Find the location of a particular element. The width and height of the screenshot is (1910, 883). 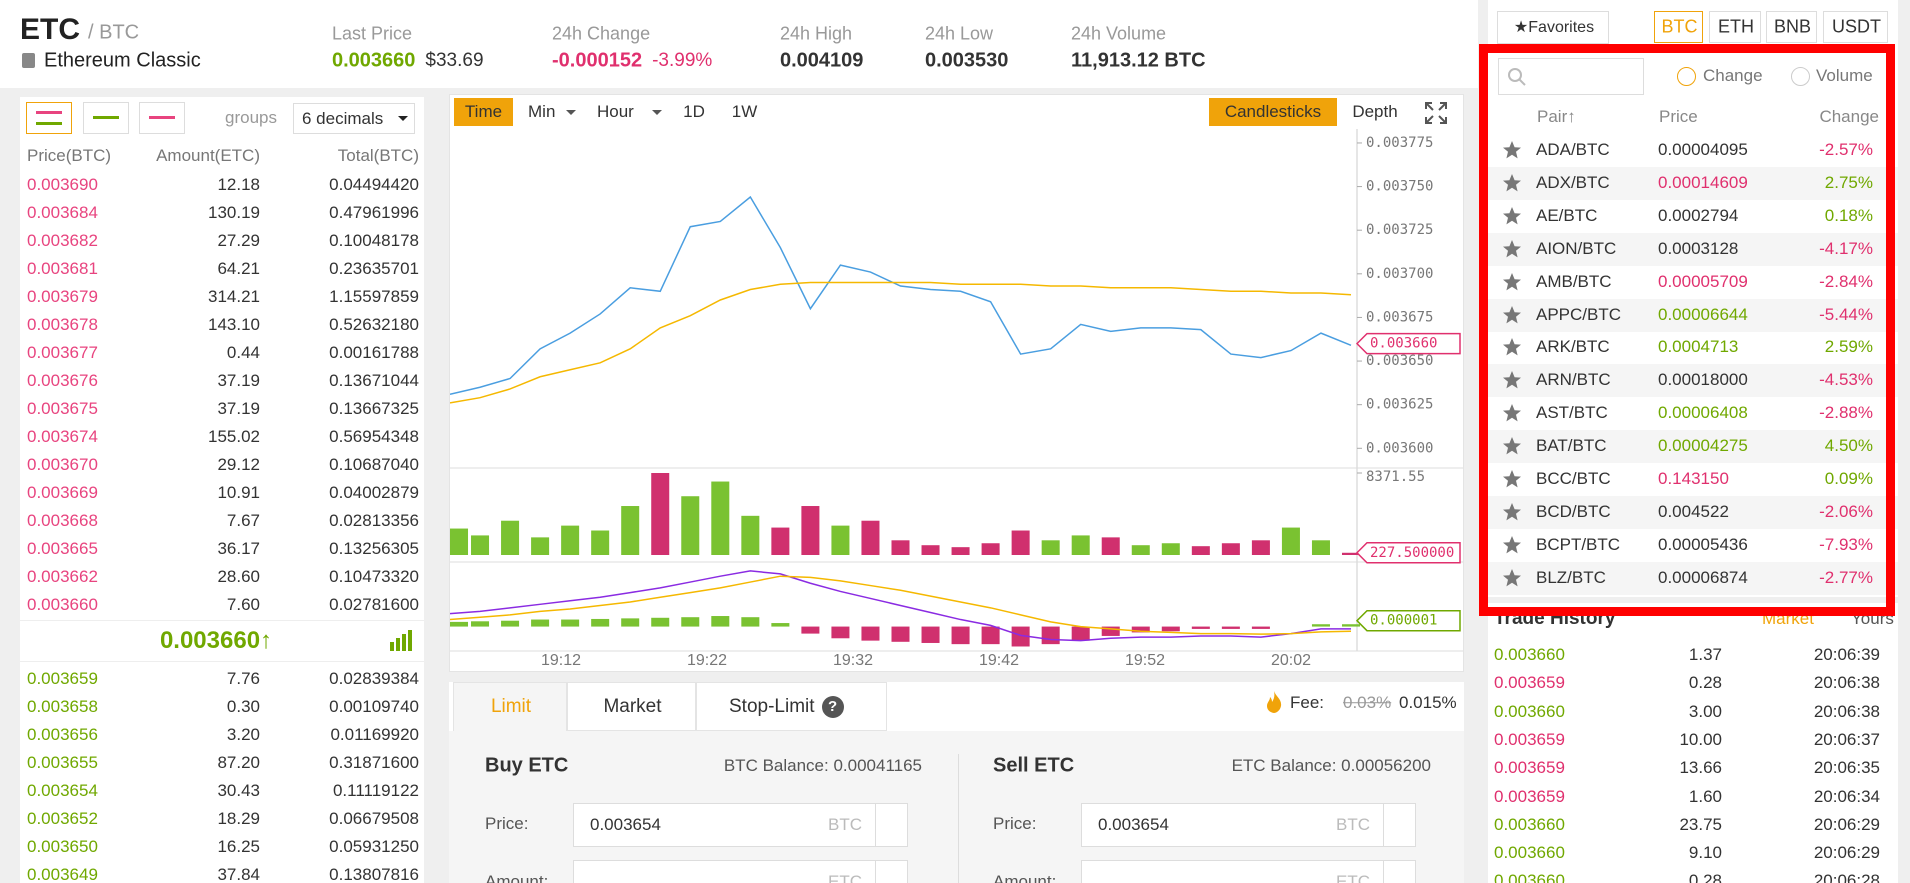

market-row: AMB/BTC 0.00005709 -2.84% is located at coordinates (1693, 282).